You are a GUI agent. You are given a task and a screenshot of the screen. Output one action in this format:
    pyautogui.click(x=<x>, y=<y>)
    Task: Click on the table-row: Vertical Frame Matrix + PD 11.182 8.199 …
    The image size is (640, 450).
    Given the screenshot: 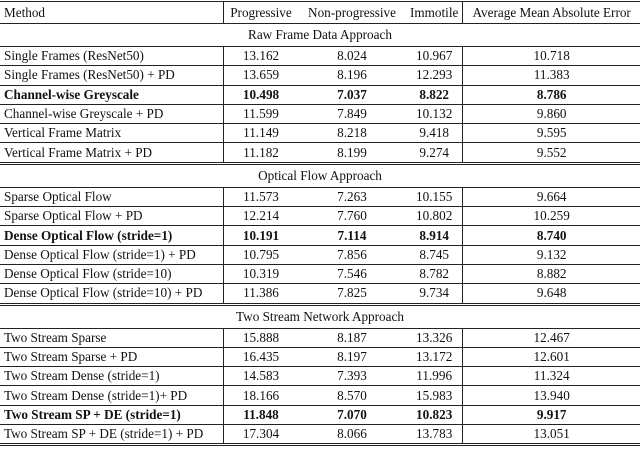 What is the action you would take?
    pyautogui.click(x=320, y=153)
    